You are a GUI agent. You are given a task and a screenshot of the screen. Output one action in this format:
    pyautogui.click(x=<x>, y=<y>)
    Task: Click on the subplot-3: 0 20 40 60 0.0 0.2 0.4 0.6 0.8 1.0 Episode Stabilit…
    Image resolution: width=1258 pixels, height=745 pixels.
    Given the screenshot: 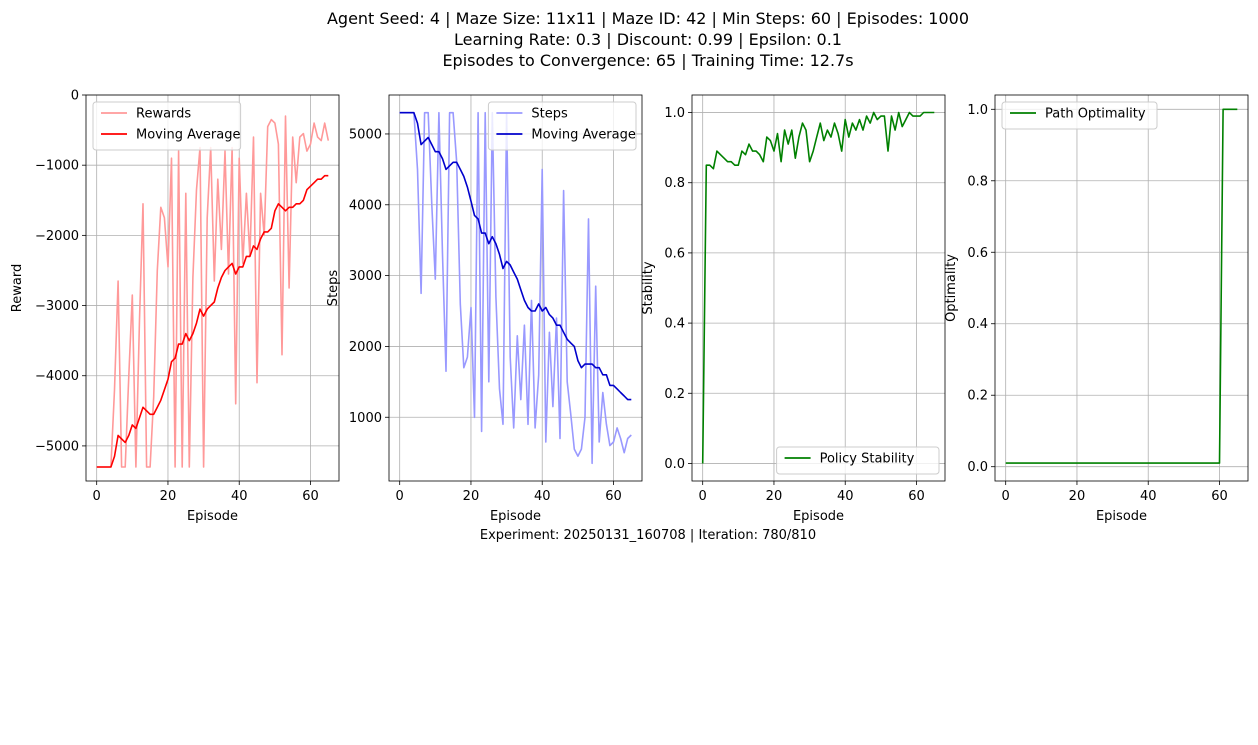 What is the action you would take?
    pyautogui.click(x=793, y=309)
    